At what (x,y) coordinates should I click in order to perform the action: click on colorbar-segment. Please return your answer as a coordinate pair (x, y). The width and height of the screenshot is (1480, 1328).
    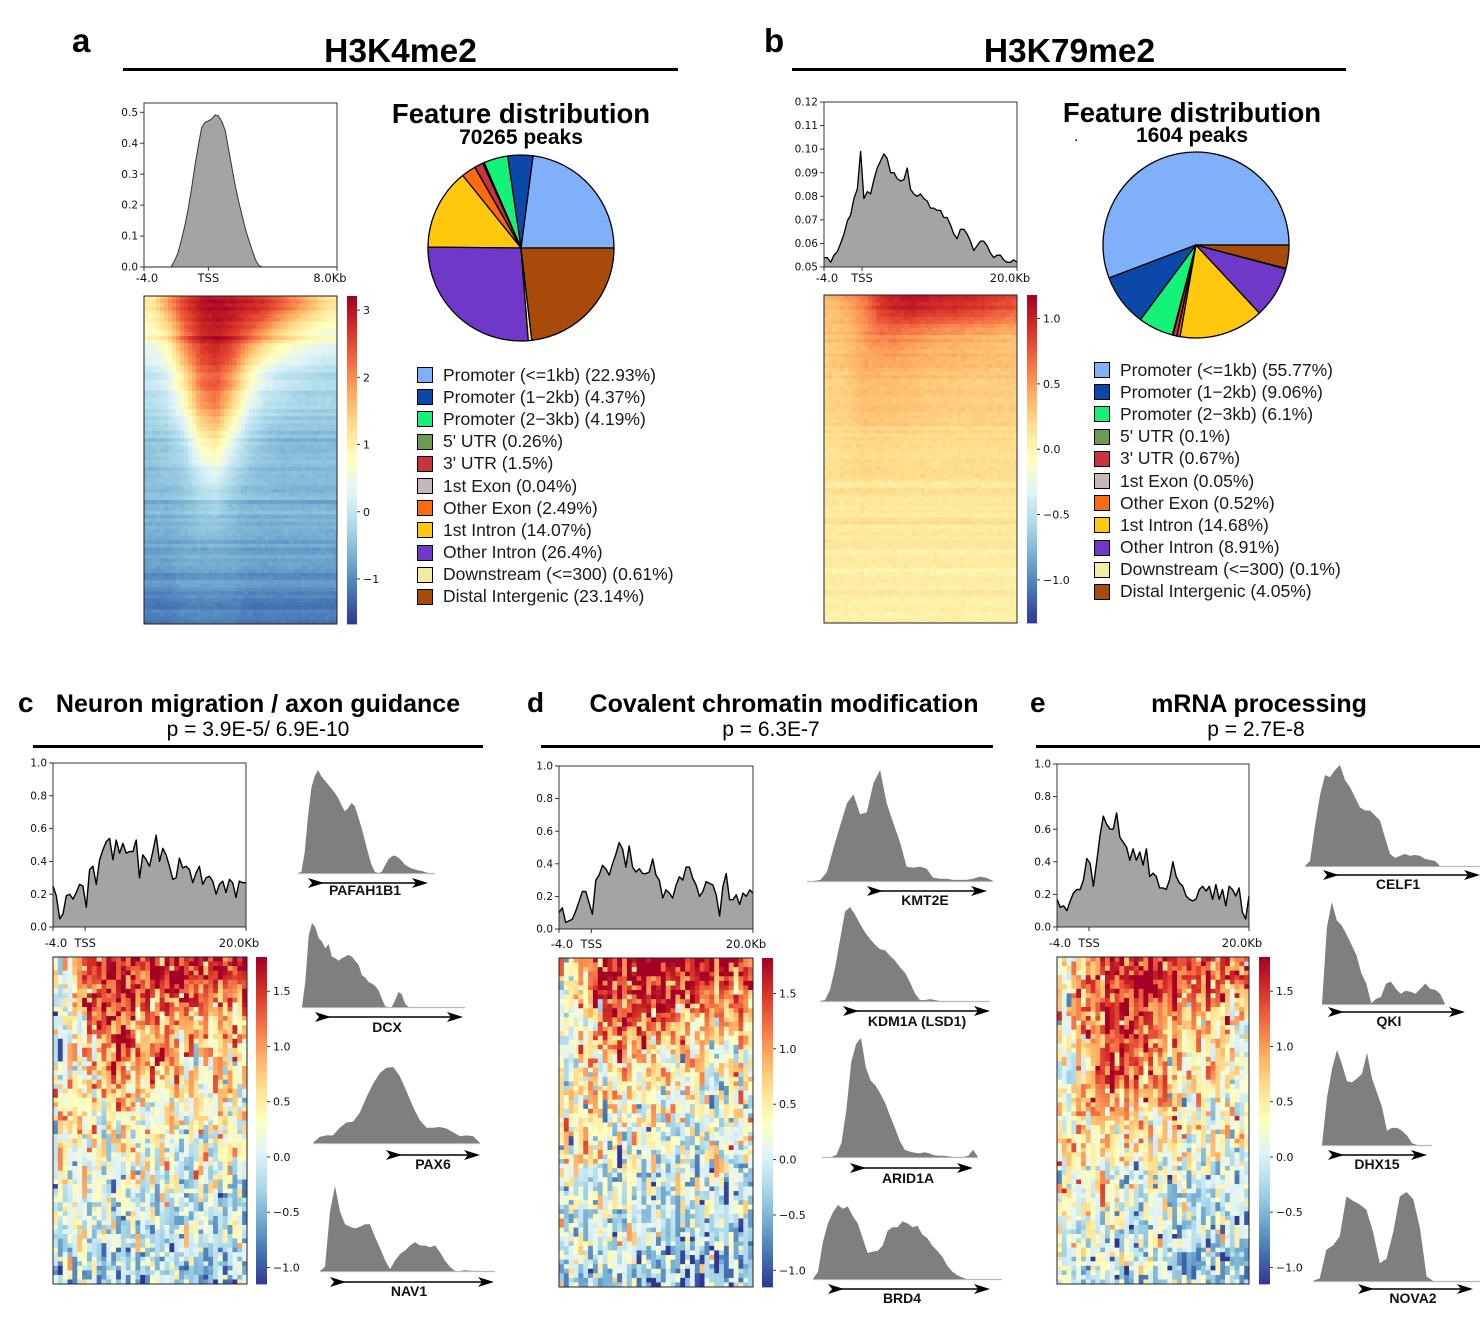
    Looking at the image, I should click on (352, 456).